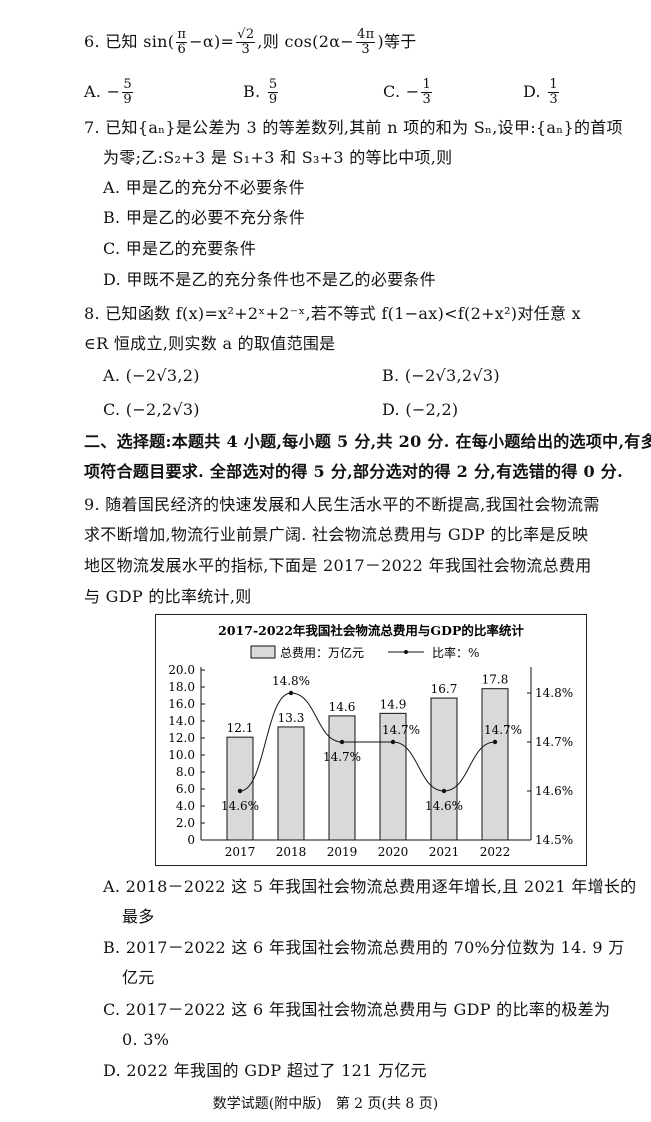  What do you see at coordinates (366, 35) in the screenshot?
I see `numerator: 4π` at bounding box center [366, 35].